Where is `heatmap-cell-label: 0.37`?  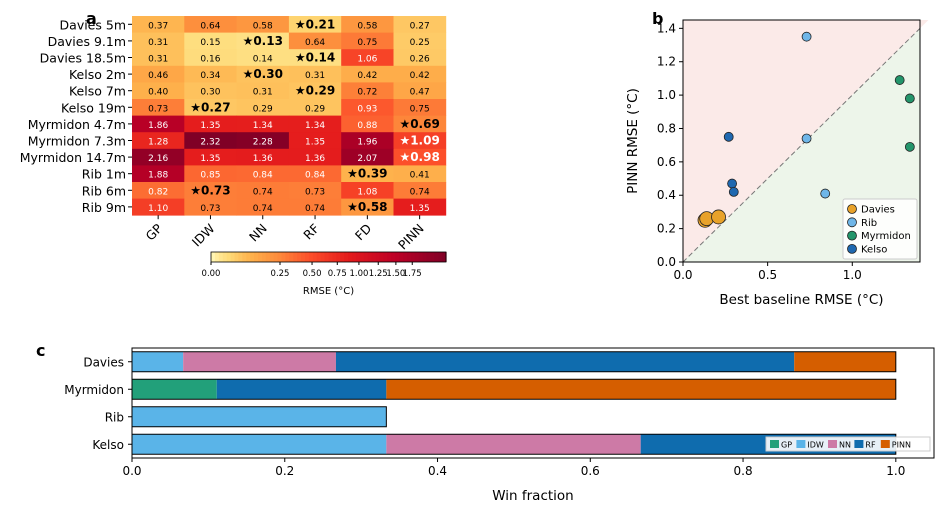
heatmap-cell-label: 0.37 is located at coordinates (158, 26).